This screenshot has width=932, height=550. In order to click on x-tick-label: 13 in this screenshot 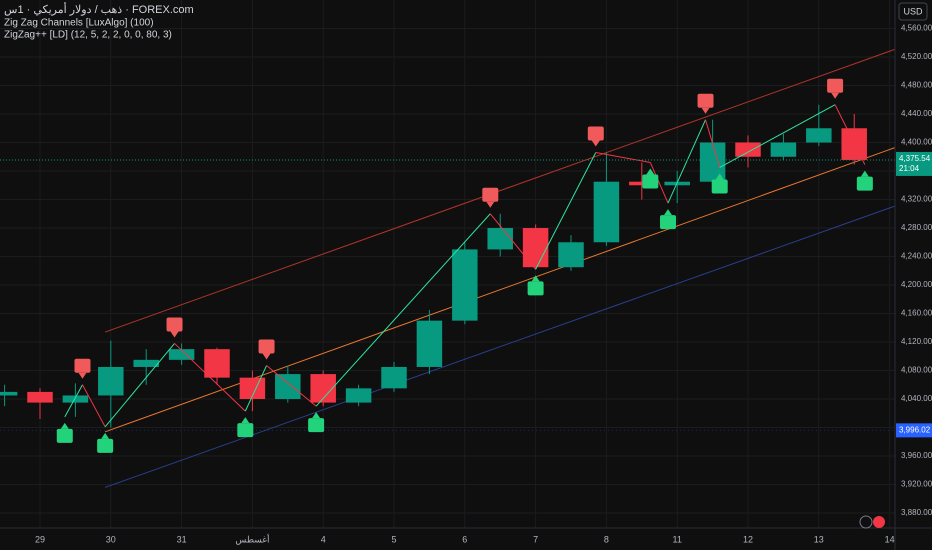, I will do `click(819, 539)`.